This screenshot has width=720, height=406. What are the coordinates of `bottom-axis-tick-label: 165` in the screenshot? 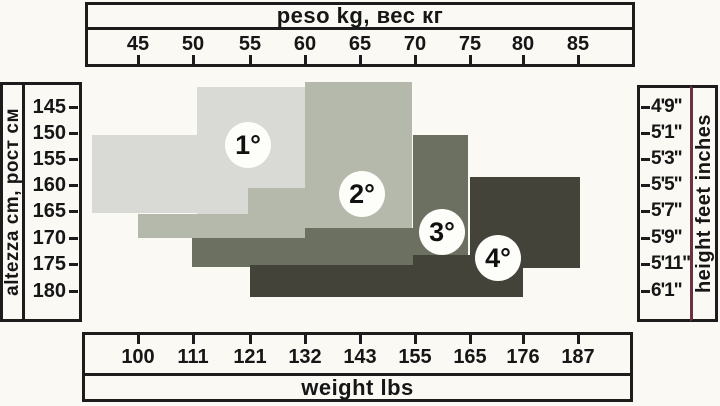 It's located at (470, 357).